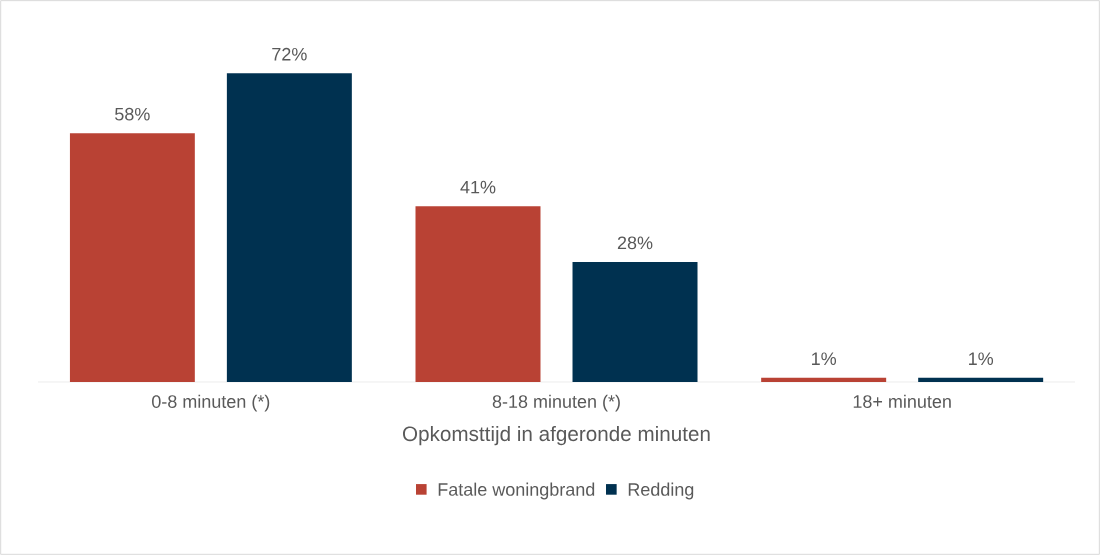 The image size is (1100, 555). I want to click on data-label: 41%, so click(478, 187).